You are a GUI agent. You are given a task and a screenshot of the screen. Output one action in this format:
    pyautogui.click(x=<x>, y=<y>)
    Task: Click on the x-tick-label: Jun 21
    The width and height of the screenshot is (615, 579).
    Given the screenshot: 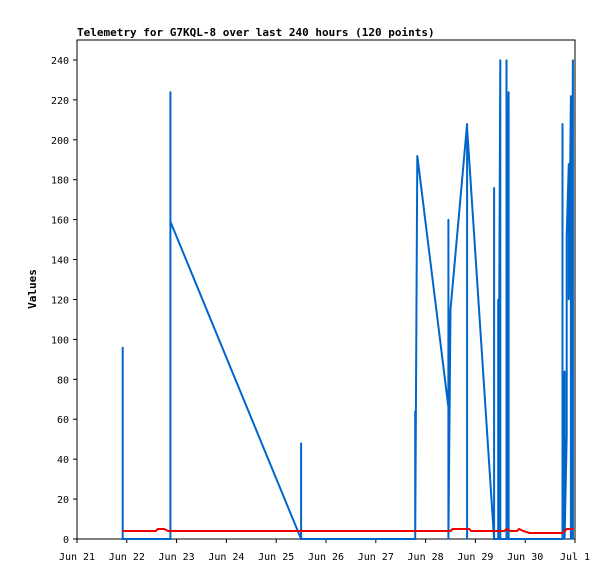 What is the action you would take?
    pyautogui.click(x=77, y=557)
    